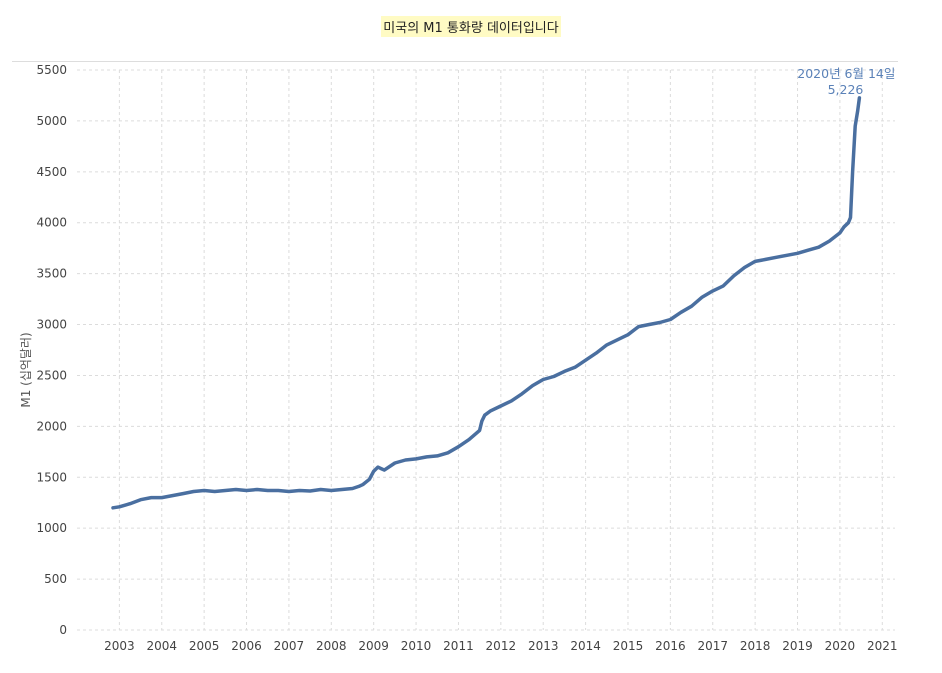  What do you see at coordinates (455, 61) in the screenshot?
I see `title-divider` at bounding box center [455, 61].